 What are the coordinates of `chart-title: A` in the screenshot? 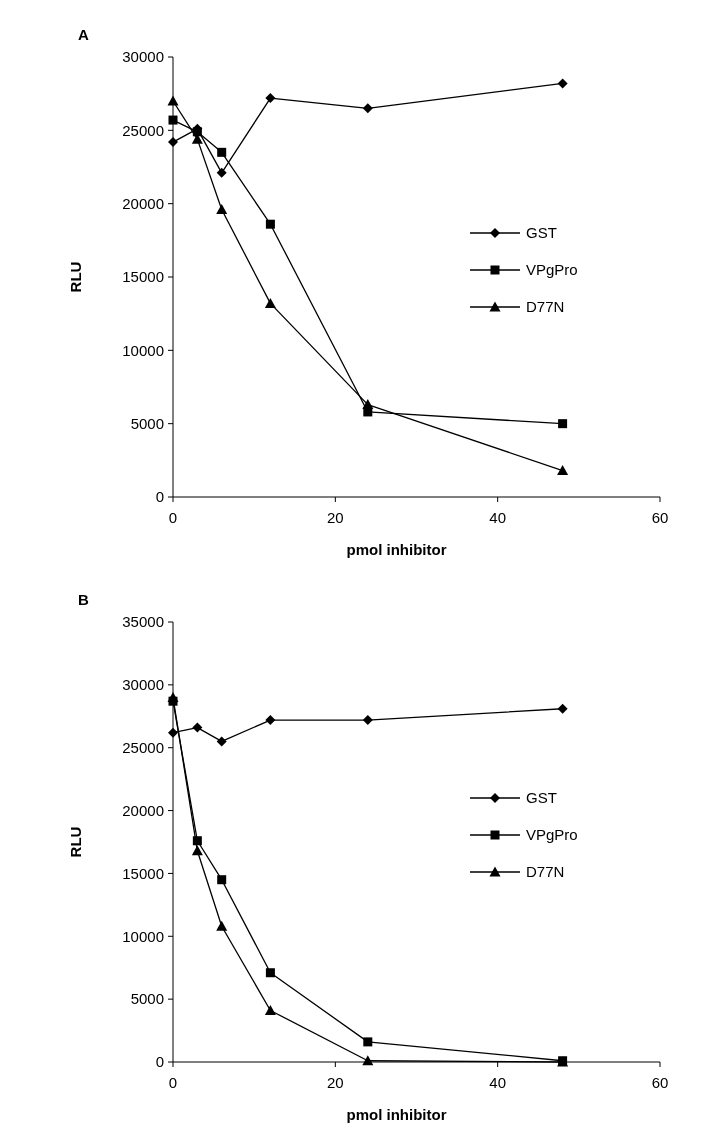 It's located at (83, 34).